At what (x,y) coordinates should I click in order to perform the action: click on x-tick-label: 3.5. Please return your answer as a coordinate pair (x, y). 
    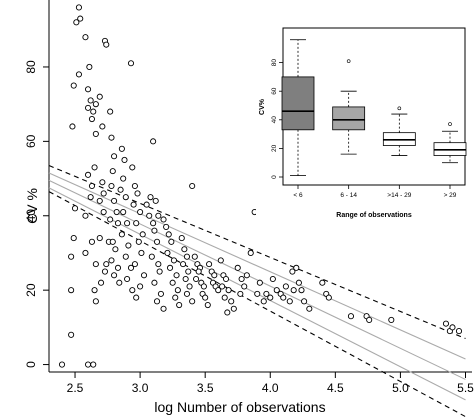
    Looking at the image, I should click on (205, 388).